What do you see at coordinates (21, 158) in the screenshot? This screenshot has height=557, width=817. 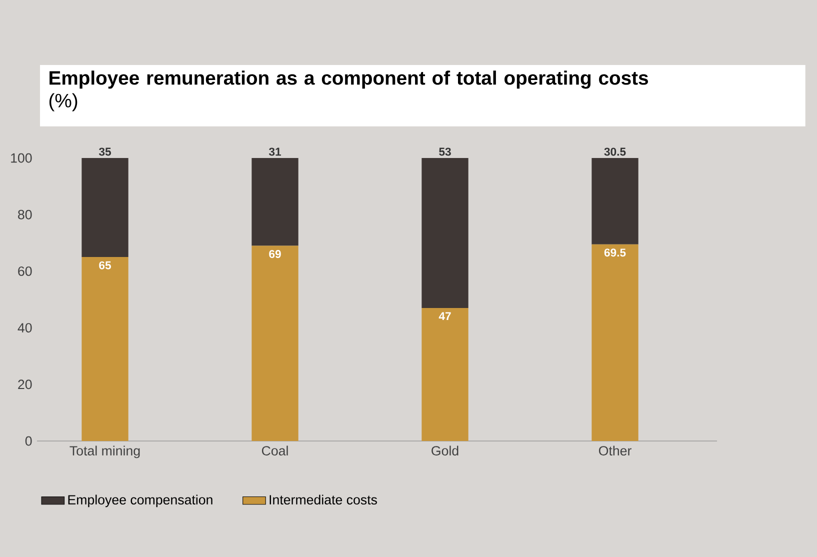 I see `y-tick-label: 100` at bounding box center [21, 158].